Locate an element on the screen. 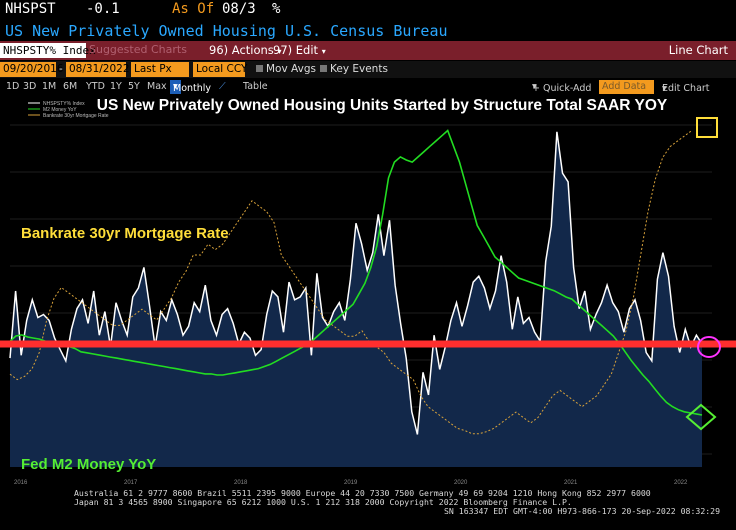  x-axis-labels: 2016 2017 2018 2019 2020 2021 2022 is located at coordinates (351, 483).